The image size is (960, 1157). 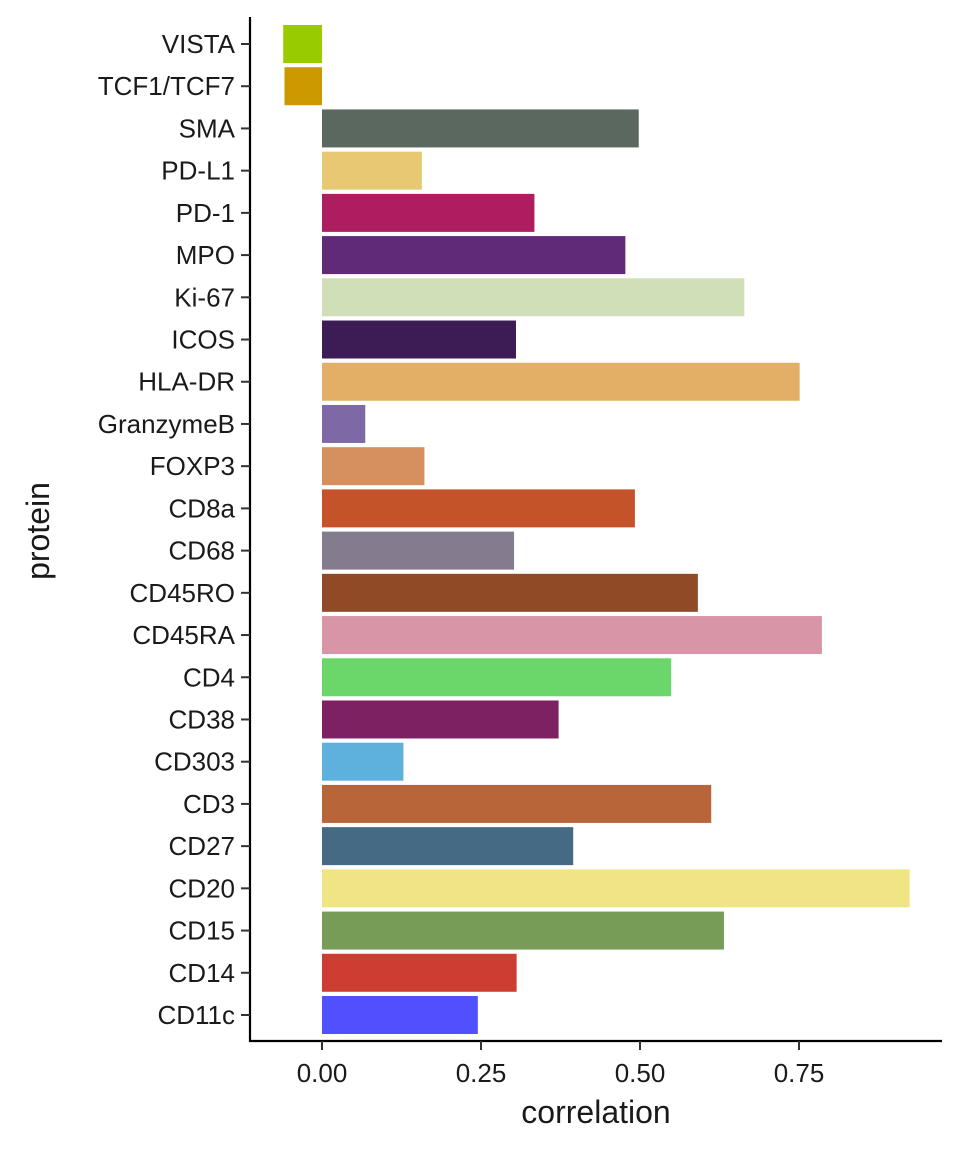 What do you see at coordinates (203, 340) in the screenshot?
I see `y-tick-label: ICOS` at bounding box center [203, 340].